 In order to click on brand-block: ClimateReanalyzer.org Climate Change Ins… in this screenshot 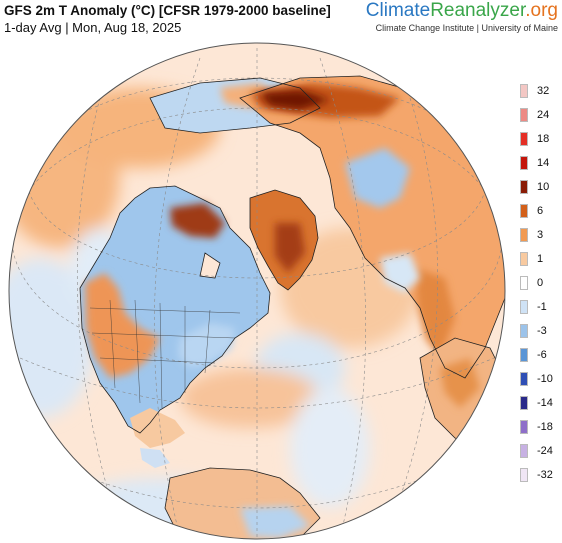, I will do `click(462, 16)`.